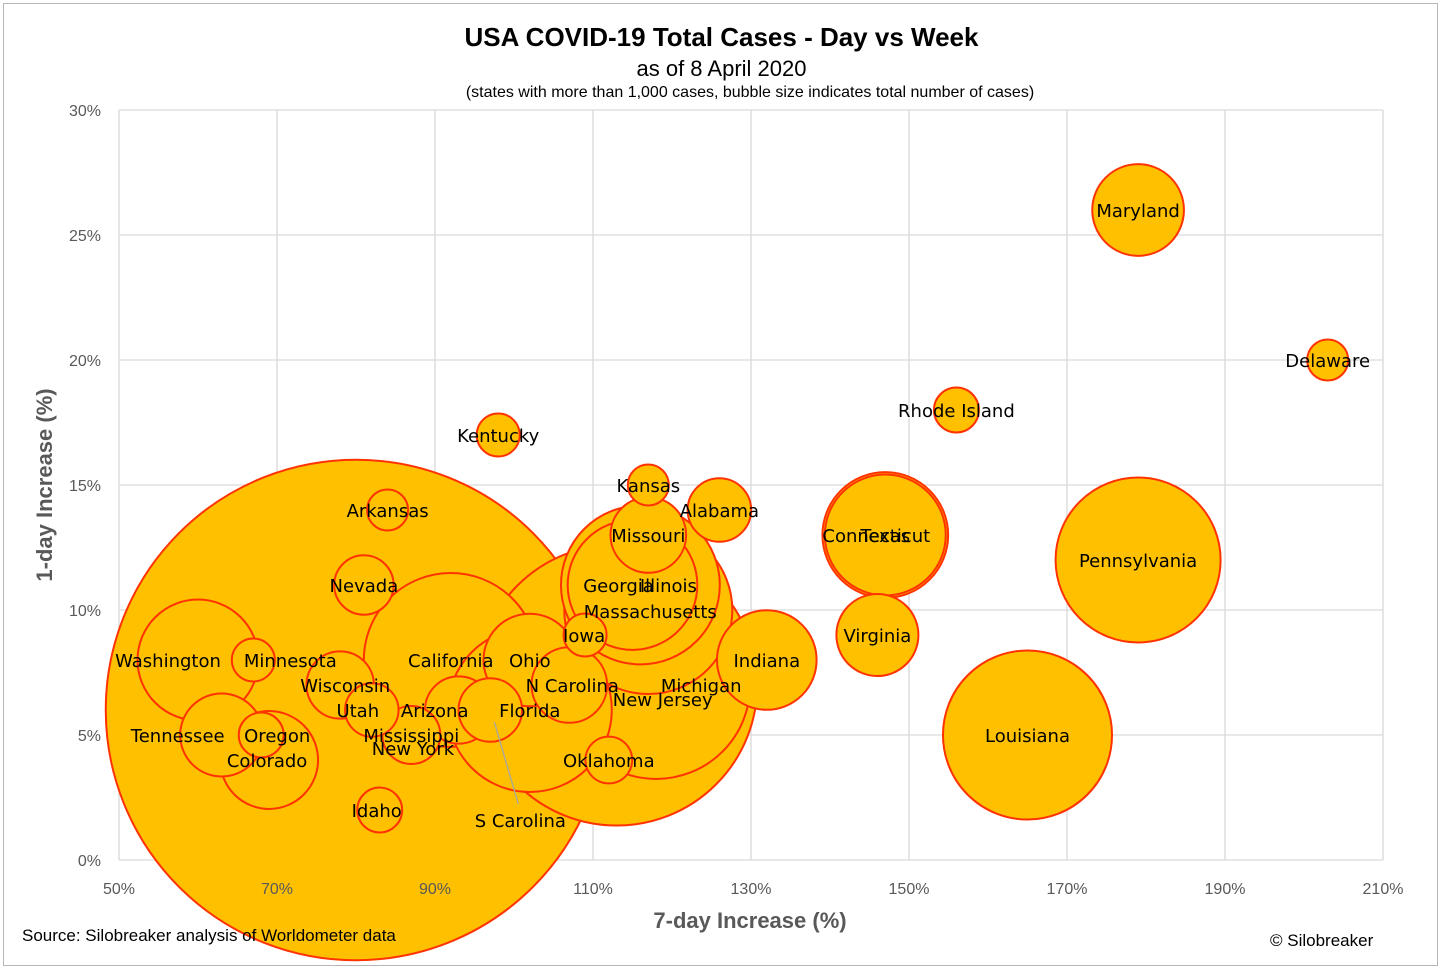 This screenshot has height=972, width=1443. What do you see at coordinates (89, 861) in the screenshot?
I see `y-tick-label: 0%` at bounding box center [89, 861].